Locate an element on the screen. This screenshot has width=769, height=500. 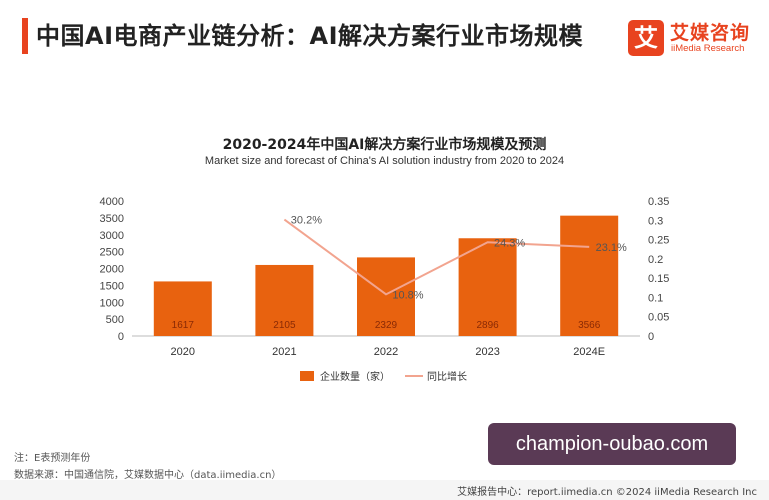
left-axis-tick: 500 is located at coordinates (115, 320).